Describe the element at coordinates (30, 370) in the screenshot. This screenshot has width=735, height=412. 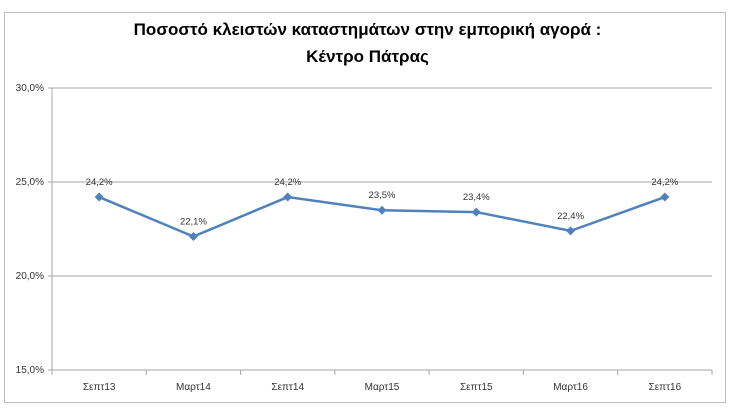
I see `y-tick-label: 15,0%` at that location.